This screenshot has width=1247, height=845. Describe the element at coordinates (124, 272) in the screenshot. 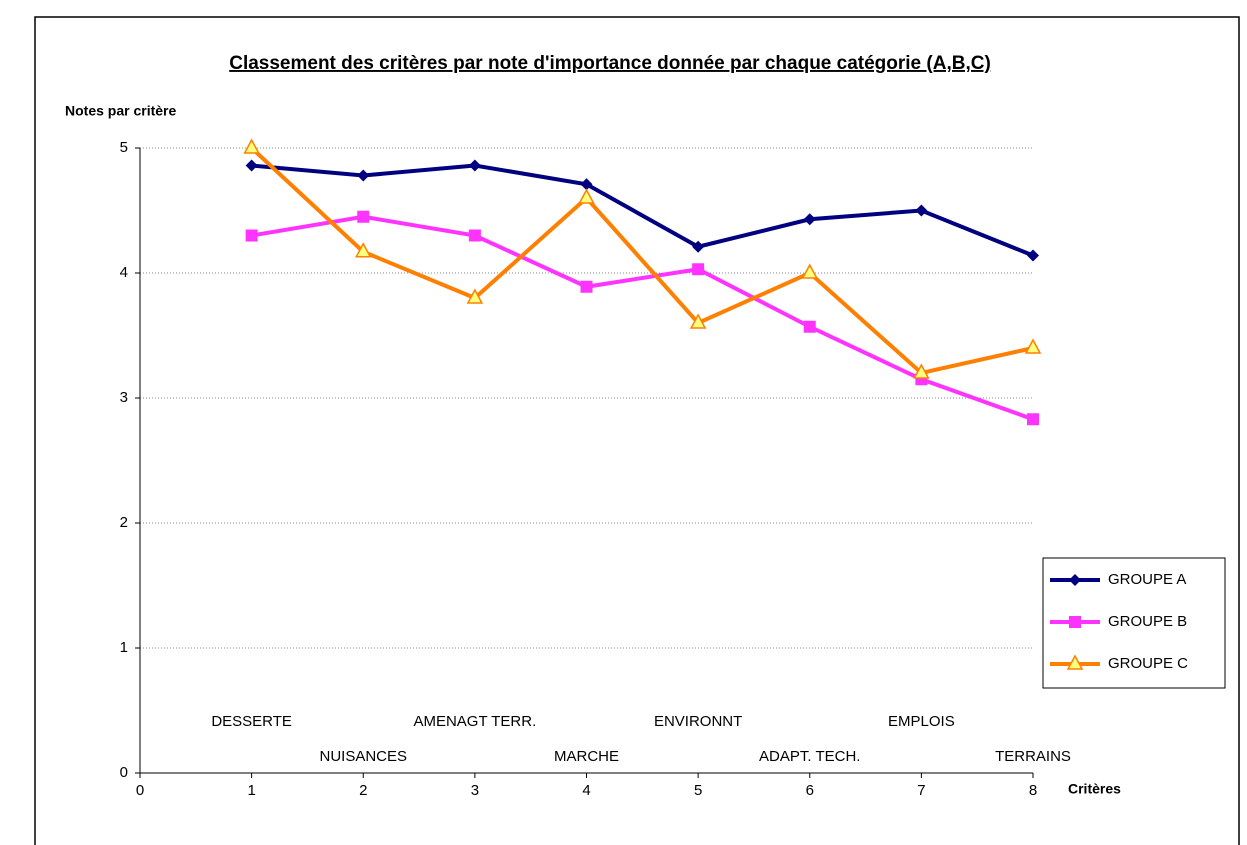

I see `y-tick-label: 4` at that location.